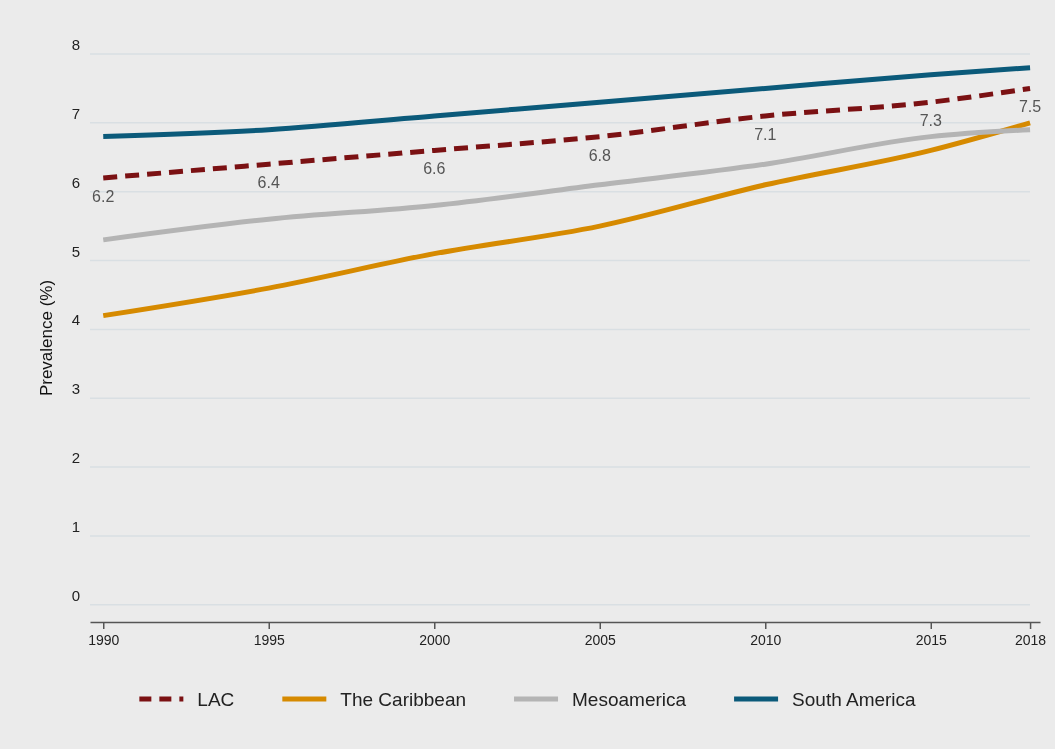  What do you see at coordinates (75, 251) in the screenshot?
I see `y-tick-label: 5` at bounding box center [75, 251].